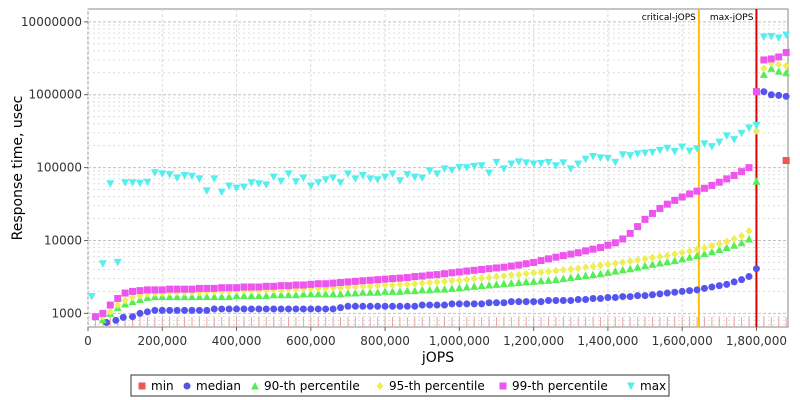  Describe the element at coordinates (162, 341) in the screenshot. I see `x-tick-label: 200,000` at that location.